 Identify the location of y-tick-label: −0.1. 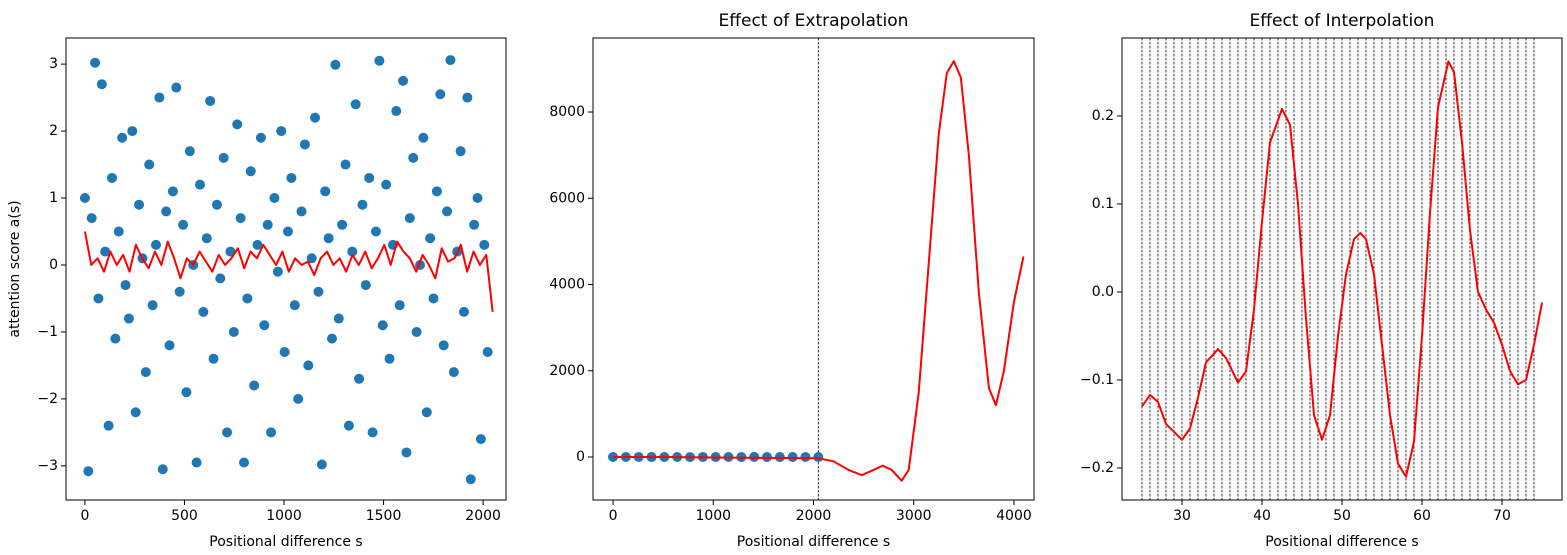
(1097, 380).